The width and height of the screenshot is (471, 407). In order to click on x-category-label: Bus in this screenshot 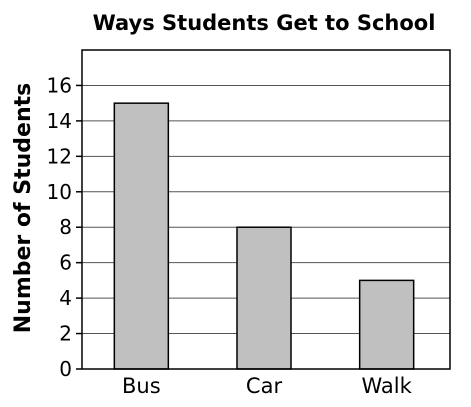, I will do `click(141, 386)`.